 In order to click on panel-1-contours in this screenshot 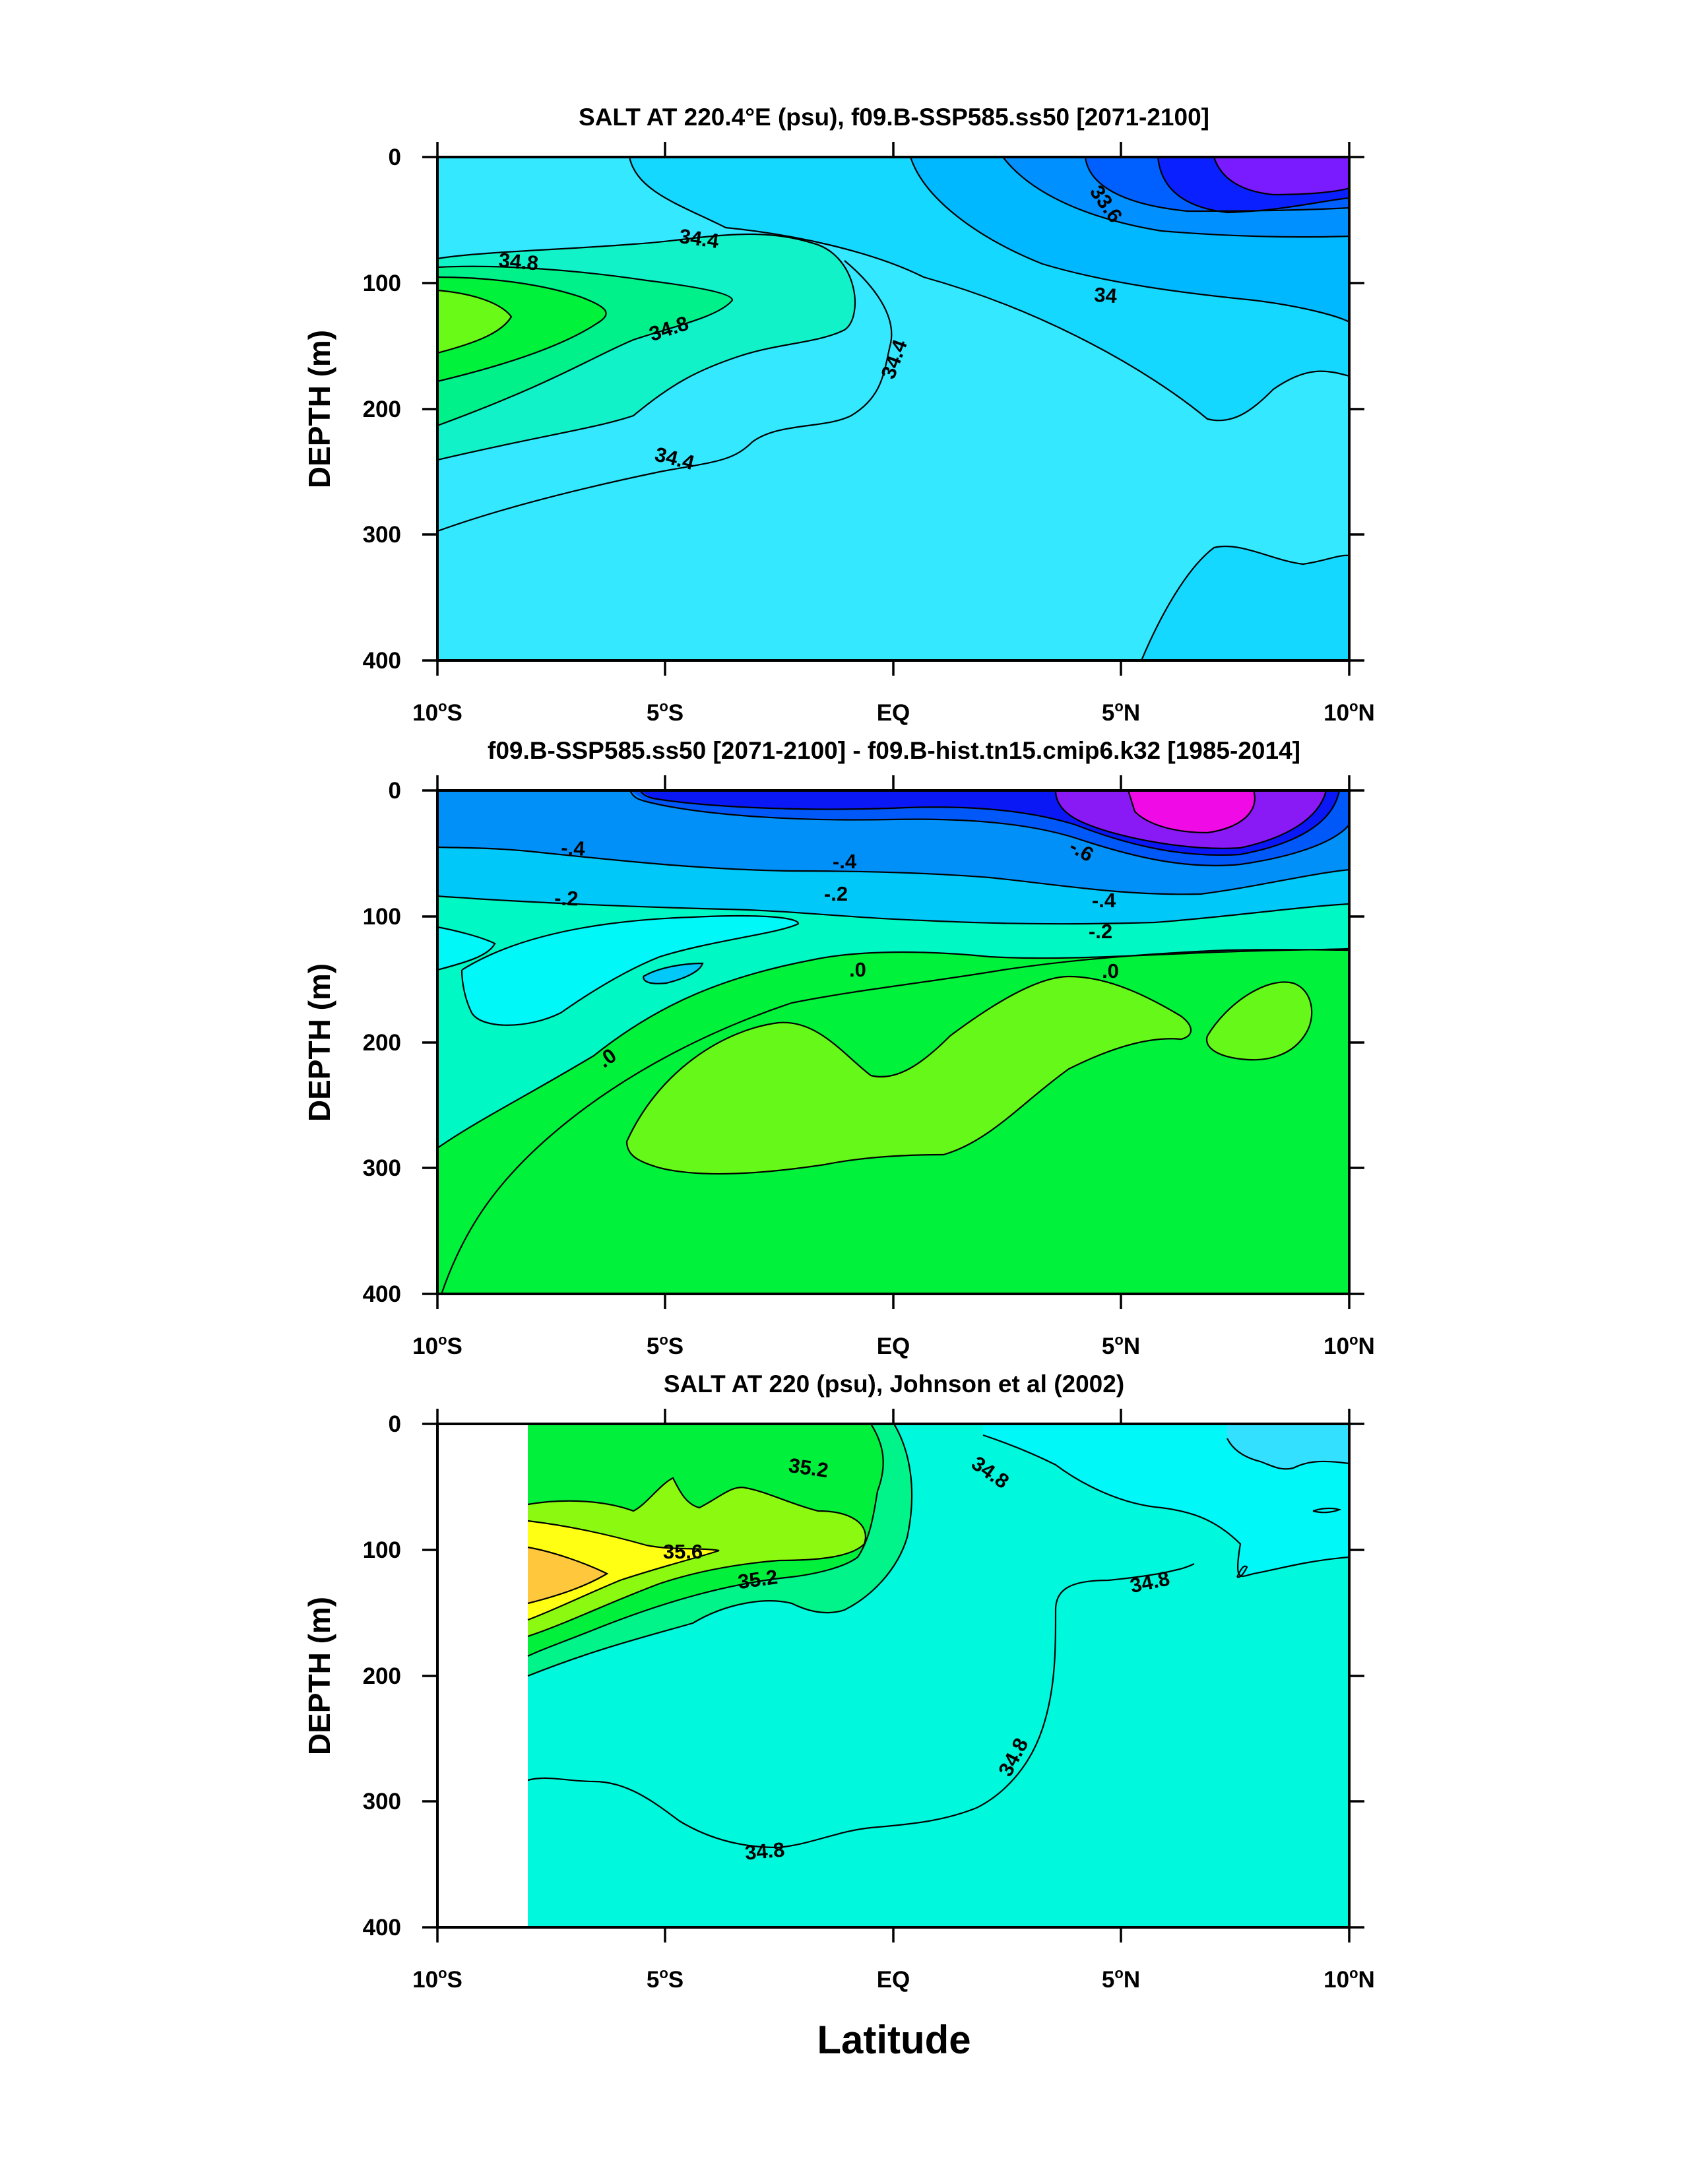, I will do `click(893, 408)`.